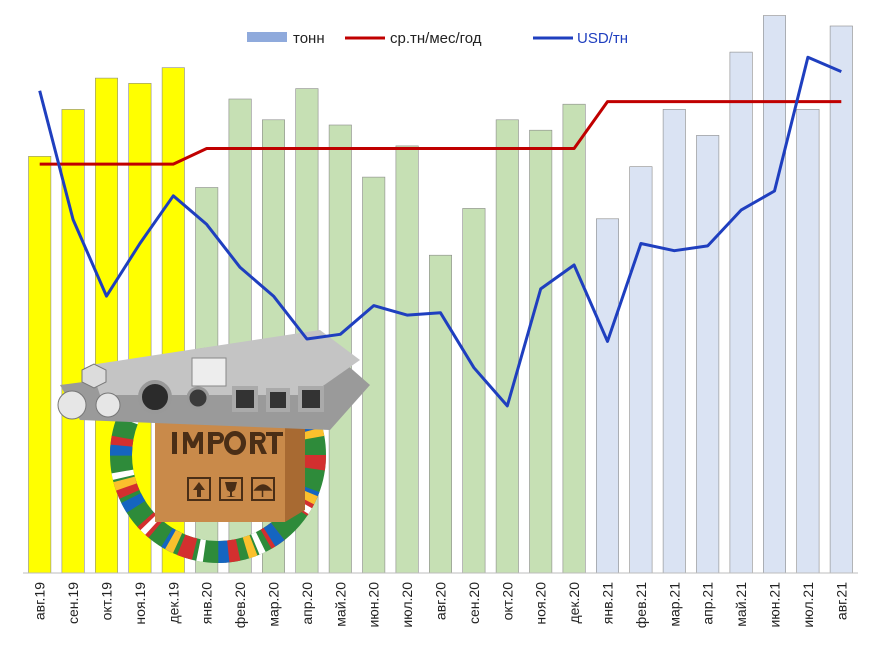  I want to click on legend-label-tonn: тонн, so click(309, 38).